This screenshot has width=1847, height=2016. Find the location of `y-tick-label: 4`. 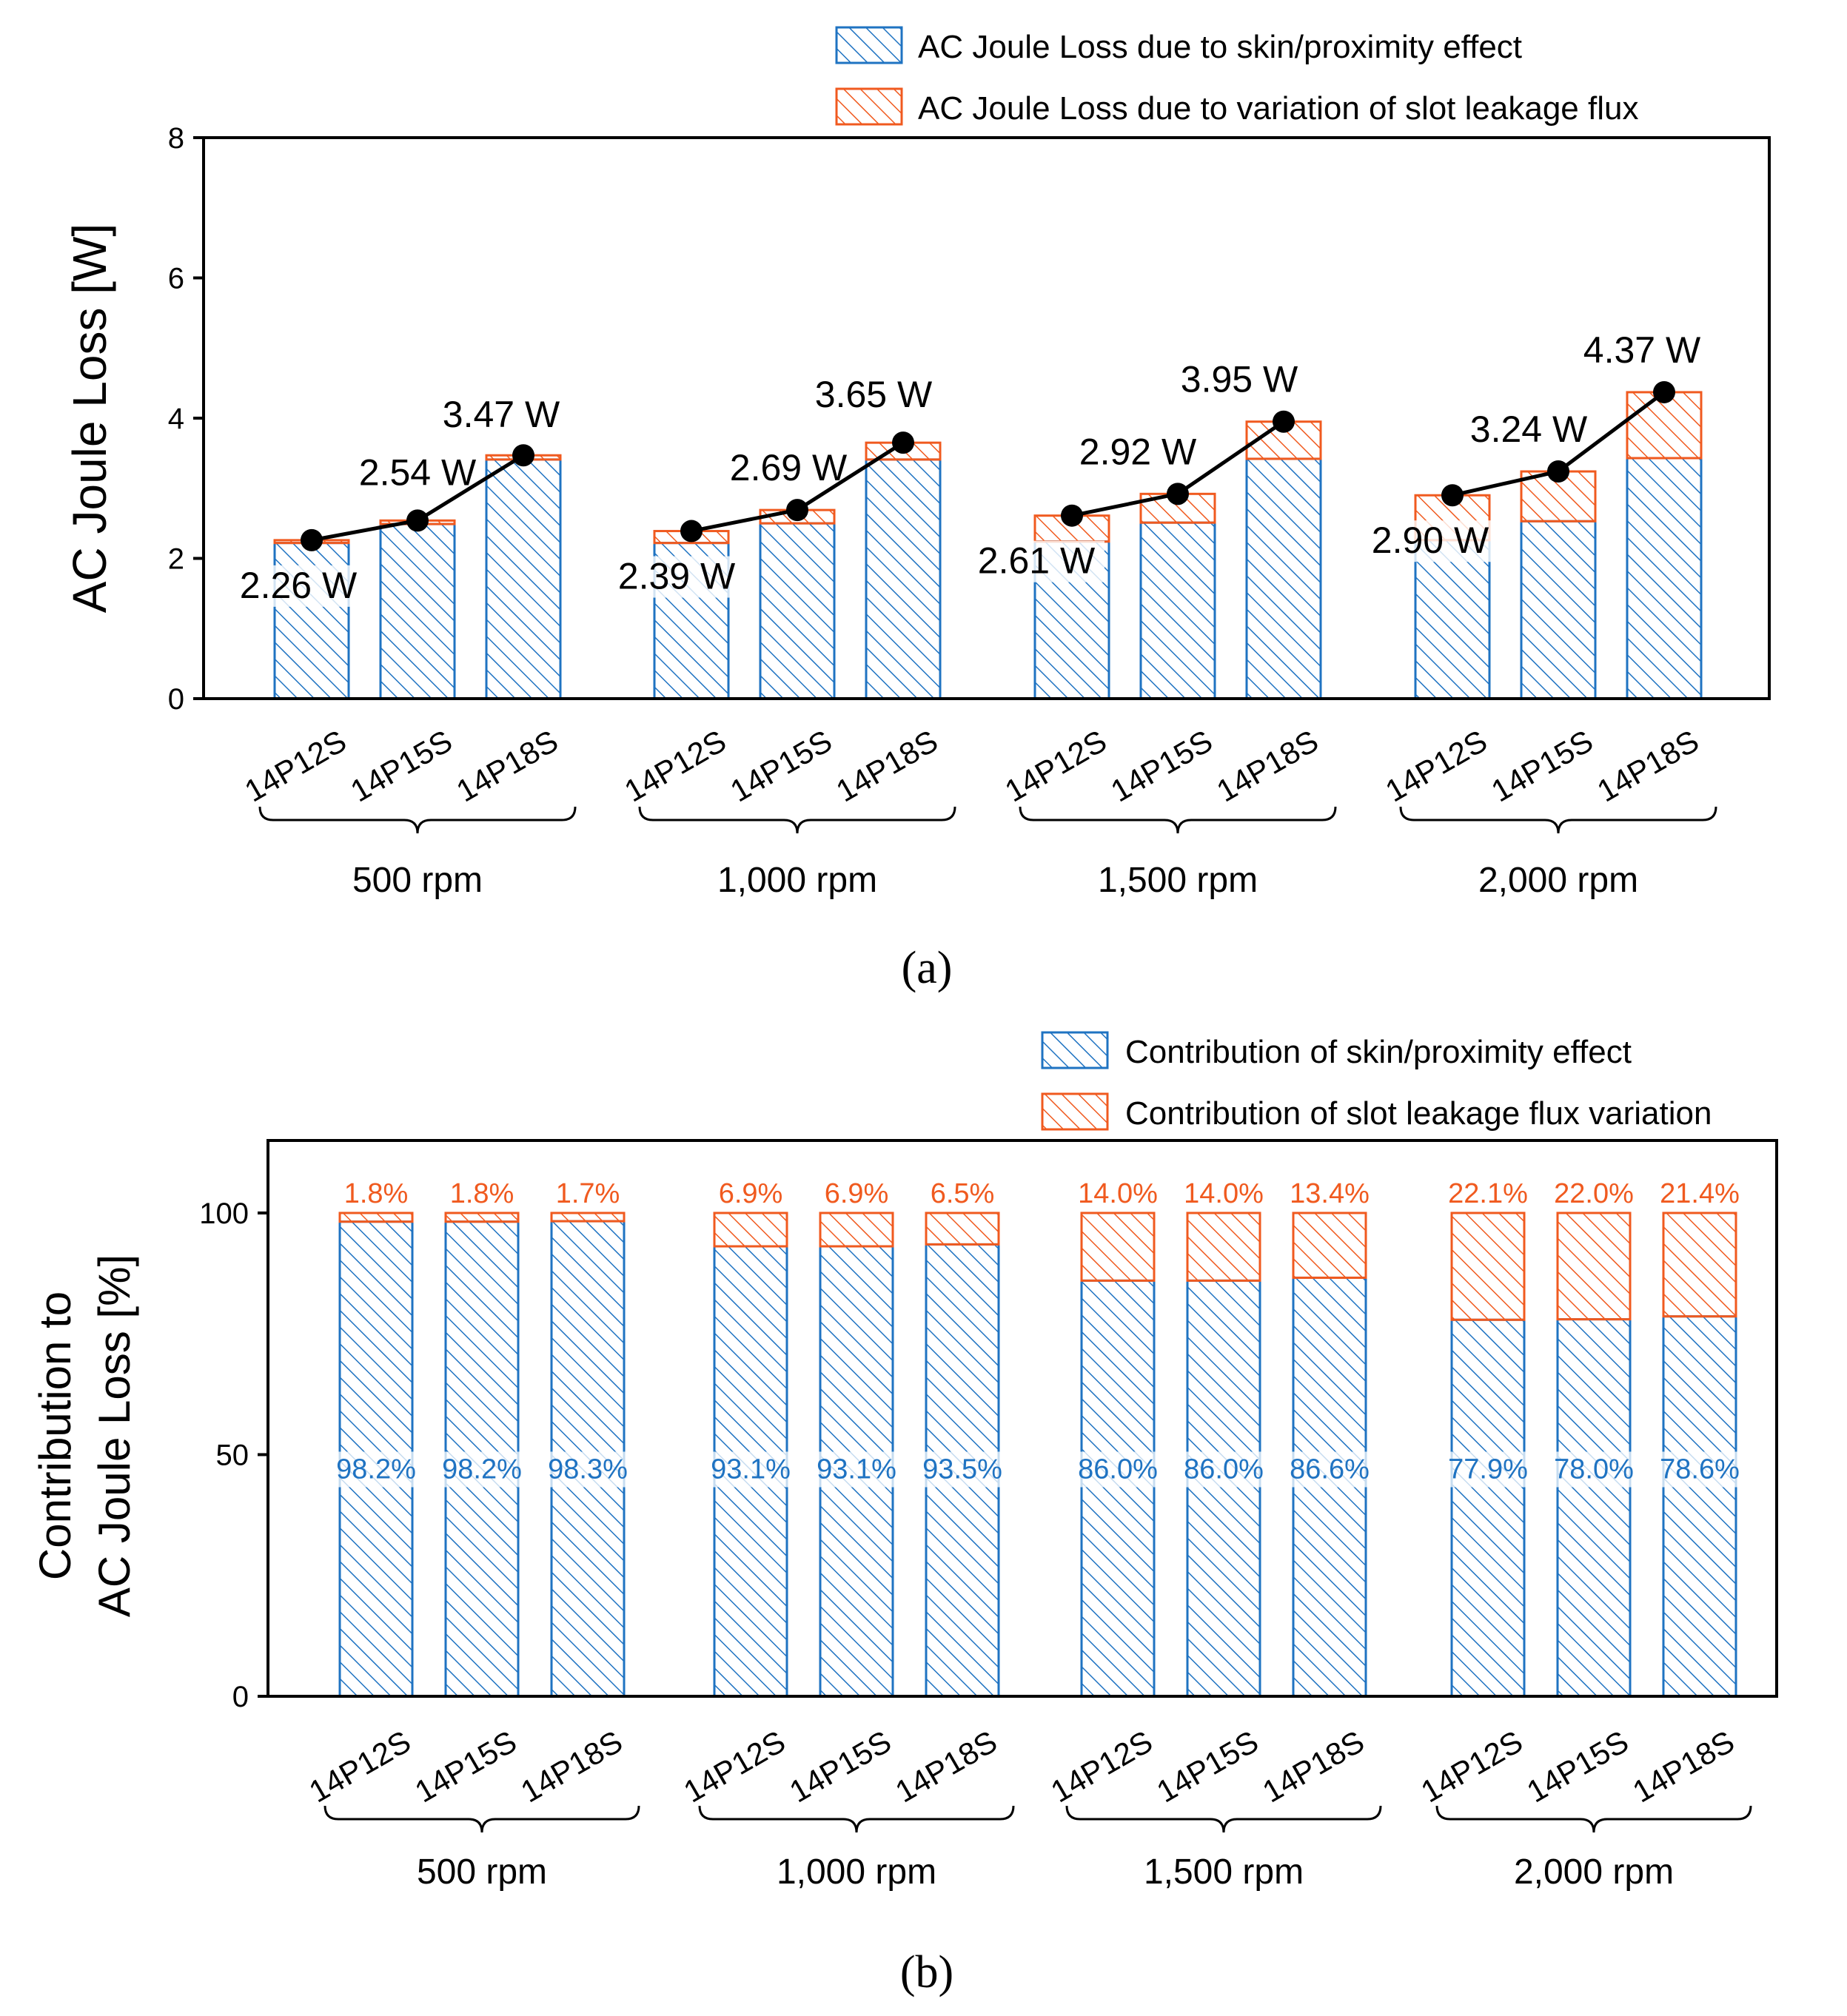

y-tick-label: 4 is located at coordinates (176, 419).